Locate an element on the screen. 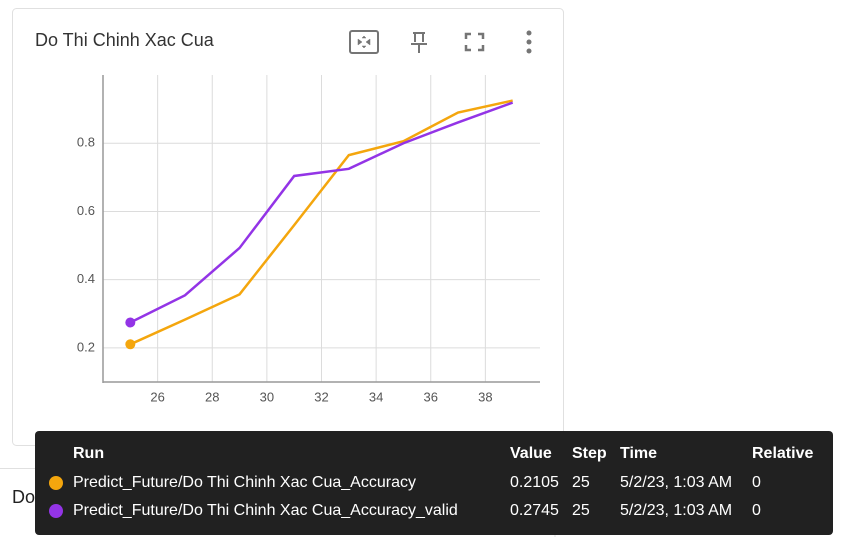 This screenshot has width=842, height=542. fit-domain-button is located at coordinates (364, 42).